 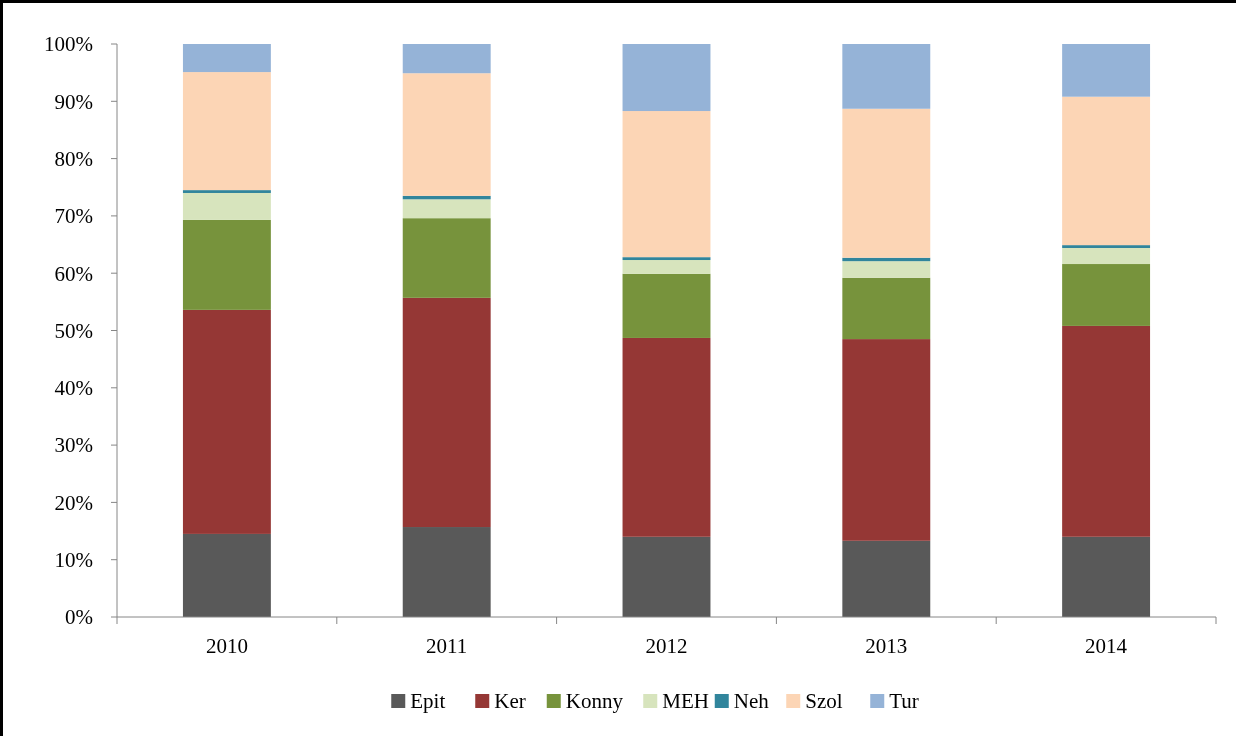 I want to click on x-tick-label: 2012, so click(x=666, y=646).